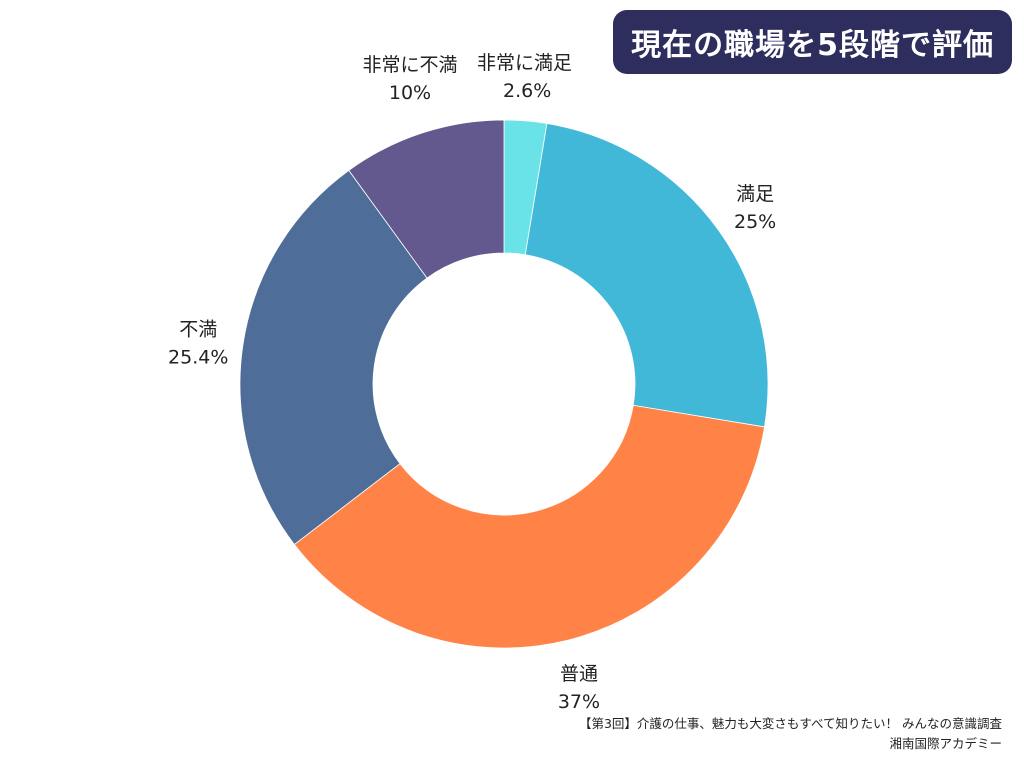 This screenshot has width=1024, height=768. What do you see at coordinates (790, 723) in the screenshot?
I see `source-line-1: 【第3回】介護の仕事、魅力も大変さもすべて知りたい！ みんなの意識調査` at bounding box center [790, 723].